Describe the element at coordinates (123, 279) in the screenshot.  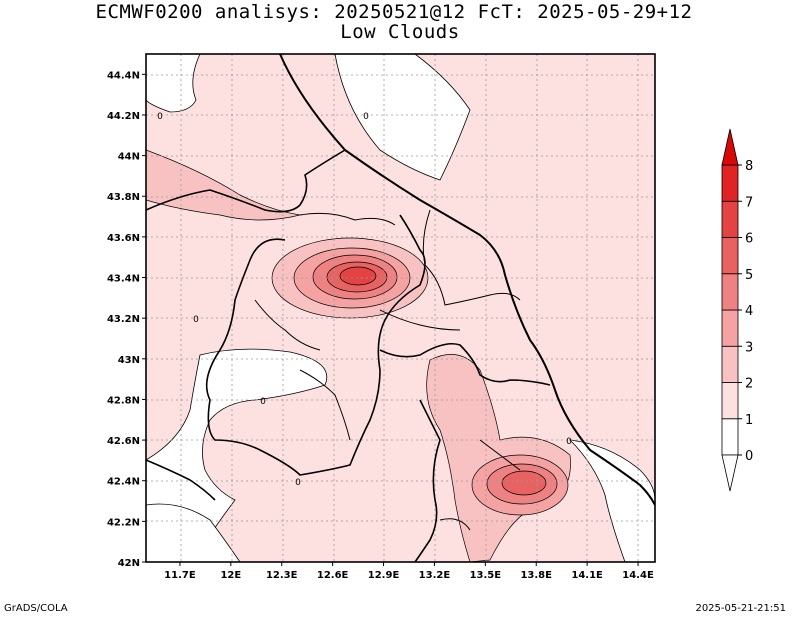
I see `lat-tick-label: 43.4N` at that location.